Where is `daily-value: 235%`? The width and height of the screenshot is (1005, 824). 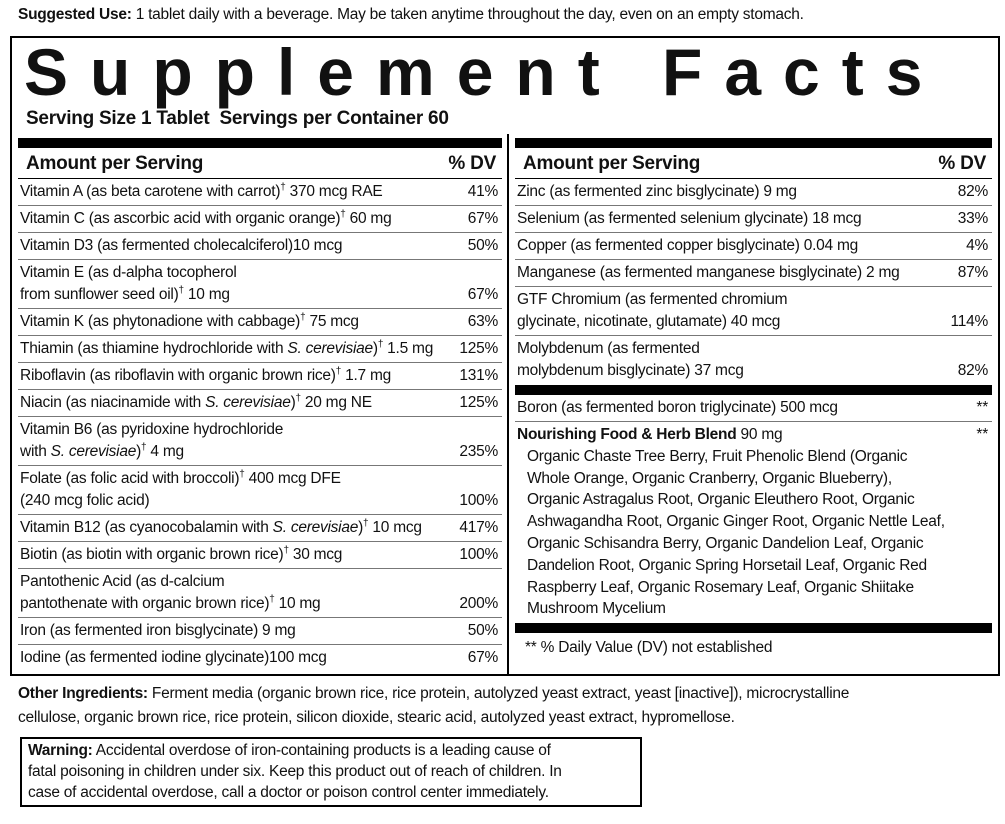 daily-value: 235% is located at coordinates (478, 451).